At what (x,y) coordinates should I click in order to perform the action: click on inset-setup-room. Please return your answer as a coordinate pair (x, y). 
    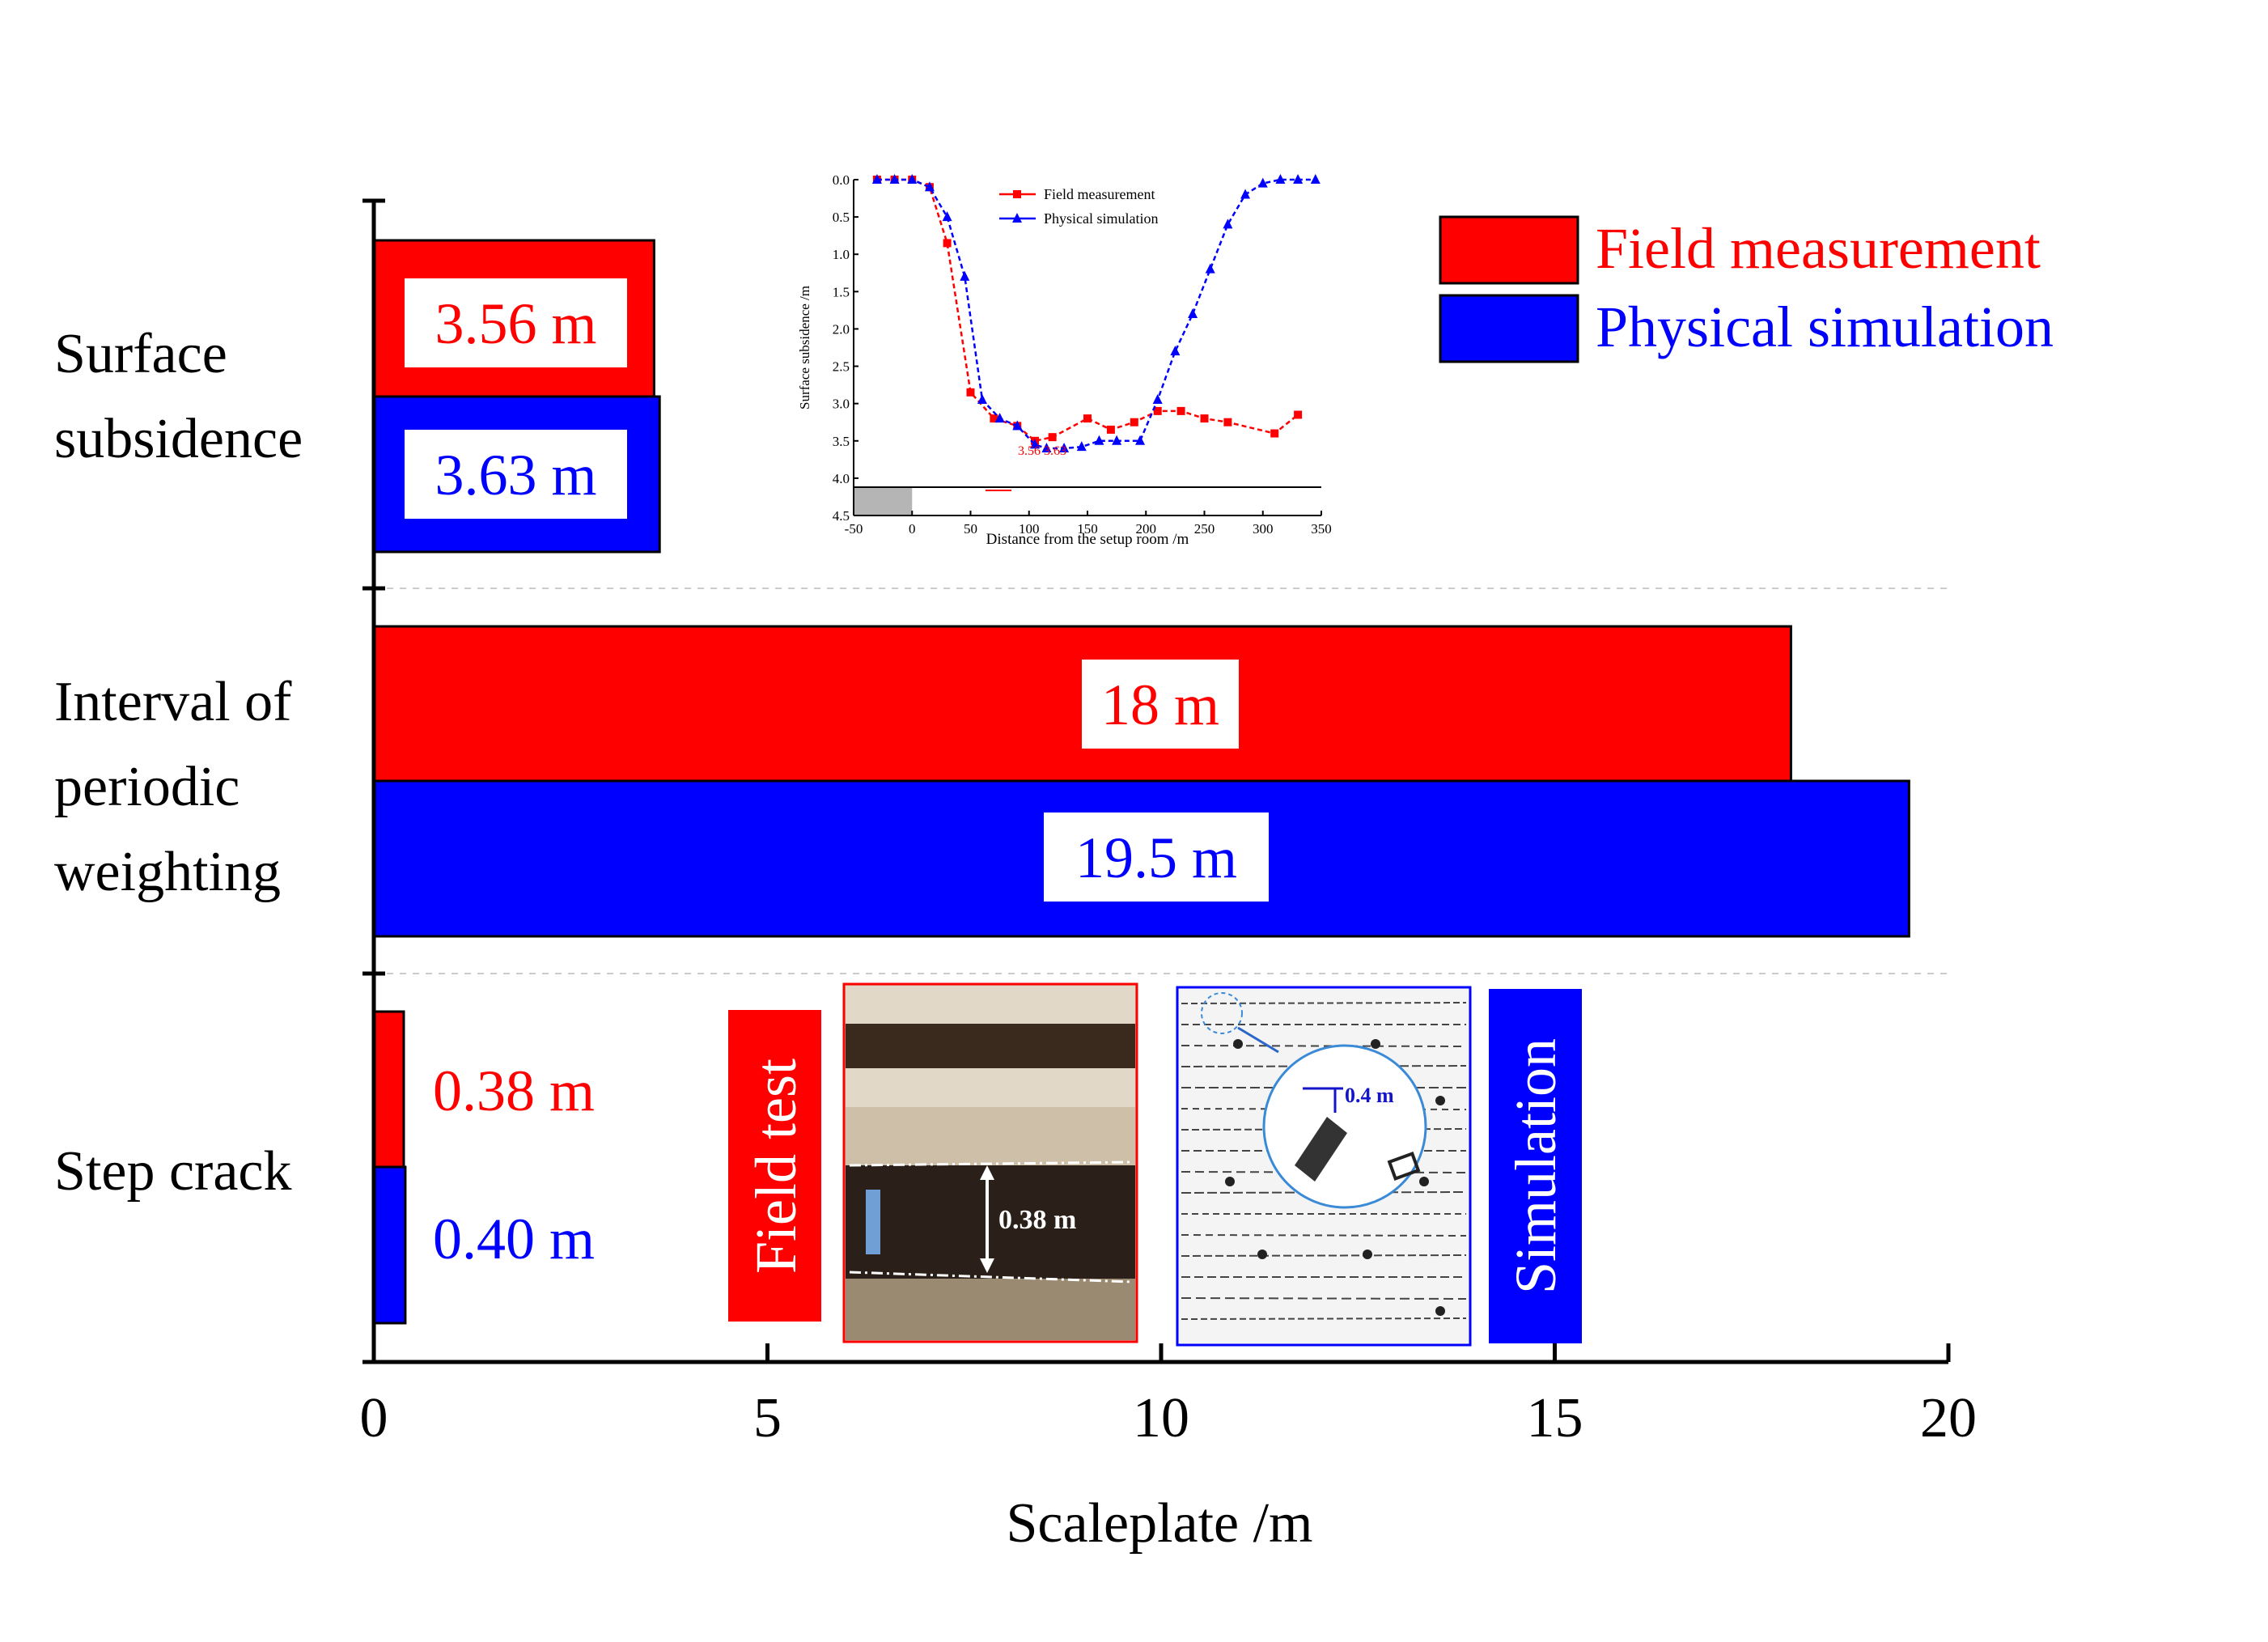
    Looking at the image, I should click on (883, 502).